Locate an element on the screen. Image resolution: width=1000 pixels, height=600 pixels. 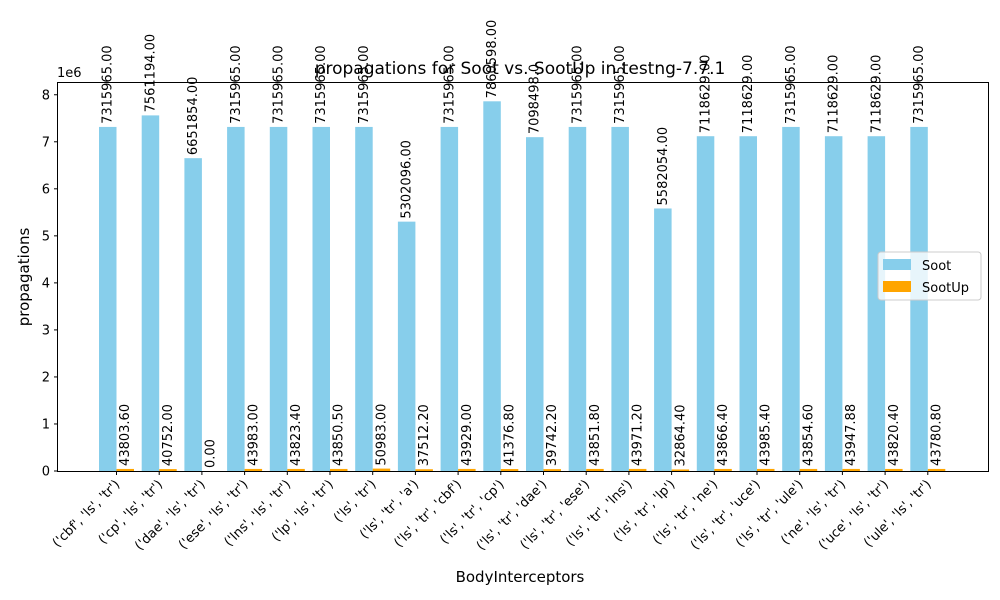
bar-label-soot-2: 6651854.00 is located at coordinates (193, 116).